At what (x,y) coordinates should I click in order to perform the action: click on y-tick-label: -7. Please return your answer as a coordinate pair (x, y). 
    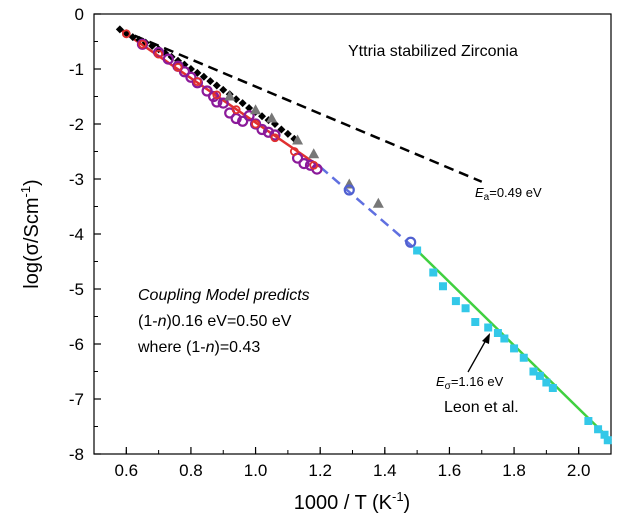
    Looking at the image, I should click on (76, 399).